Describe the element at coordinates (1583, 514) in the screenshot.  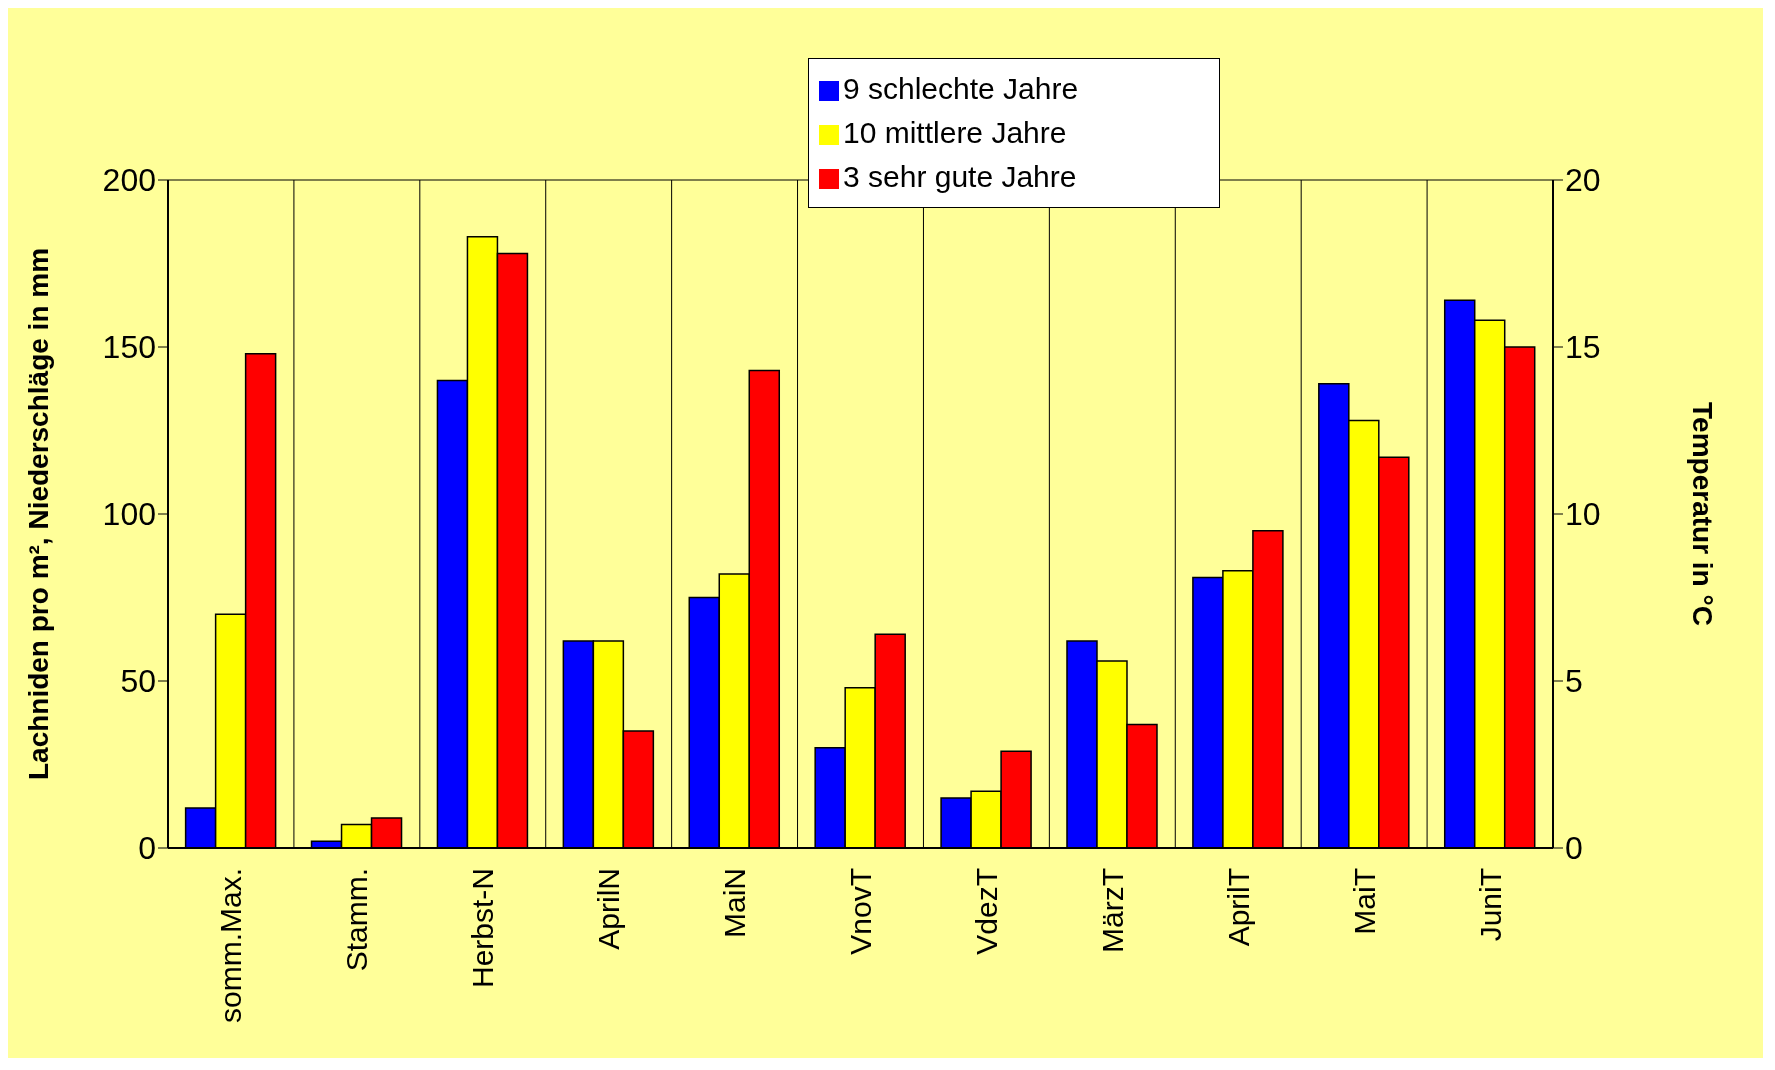
I see `y2-tick-label: 10` at that location.